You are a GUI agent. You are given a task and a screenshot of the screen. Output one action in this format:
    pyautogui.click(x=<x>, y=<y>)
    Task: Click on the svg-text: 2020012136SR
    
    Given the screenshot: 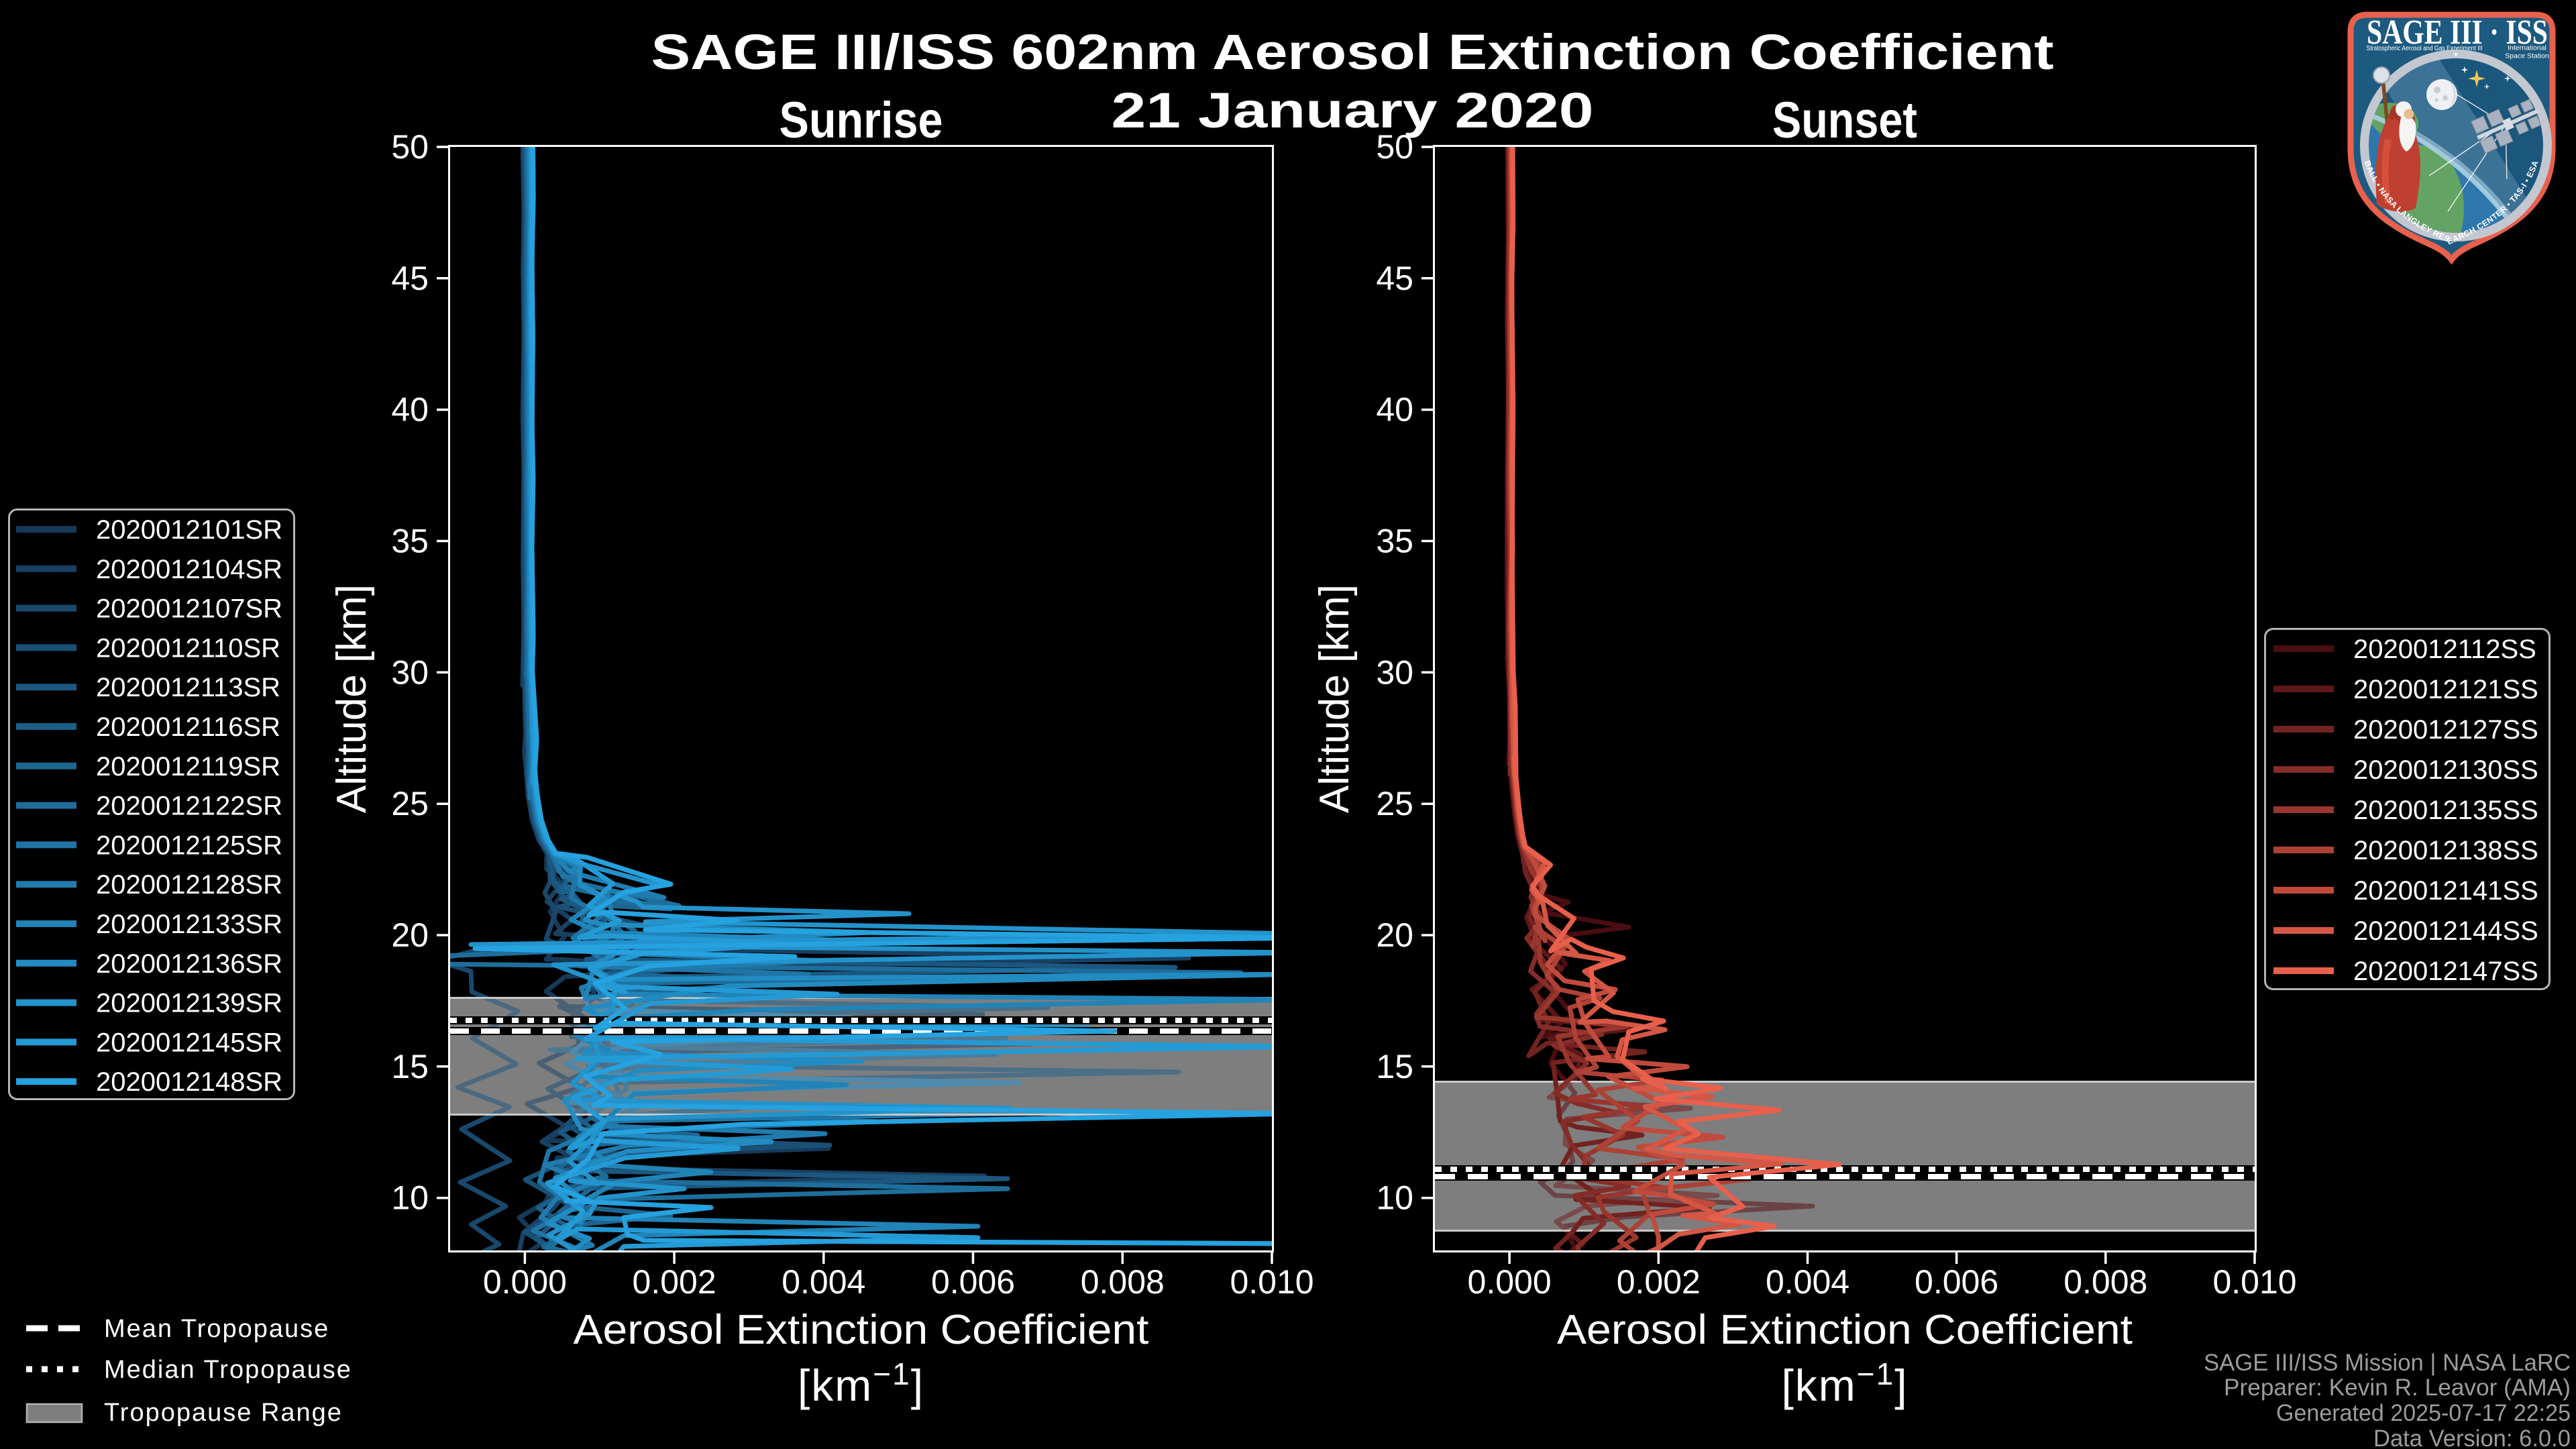 What is the action you would take?
    pyautogui.click(x=189, y=964)
    